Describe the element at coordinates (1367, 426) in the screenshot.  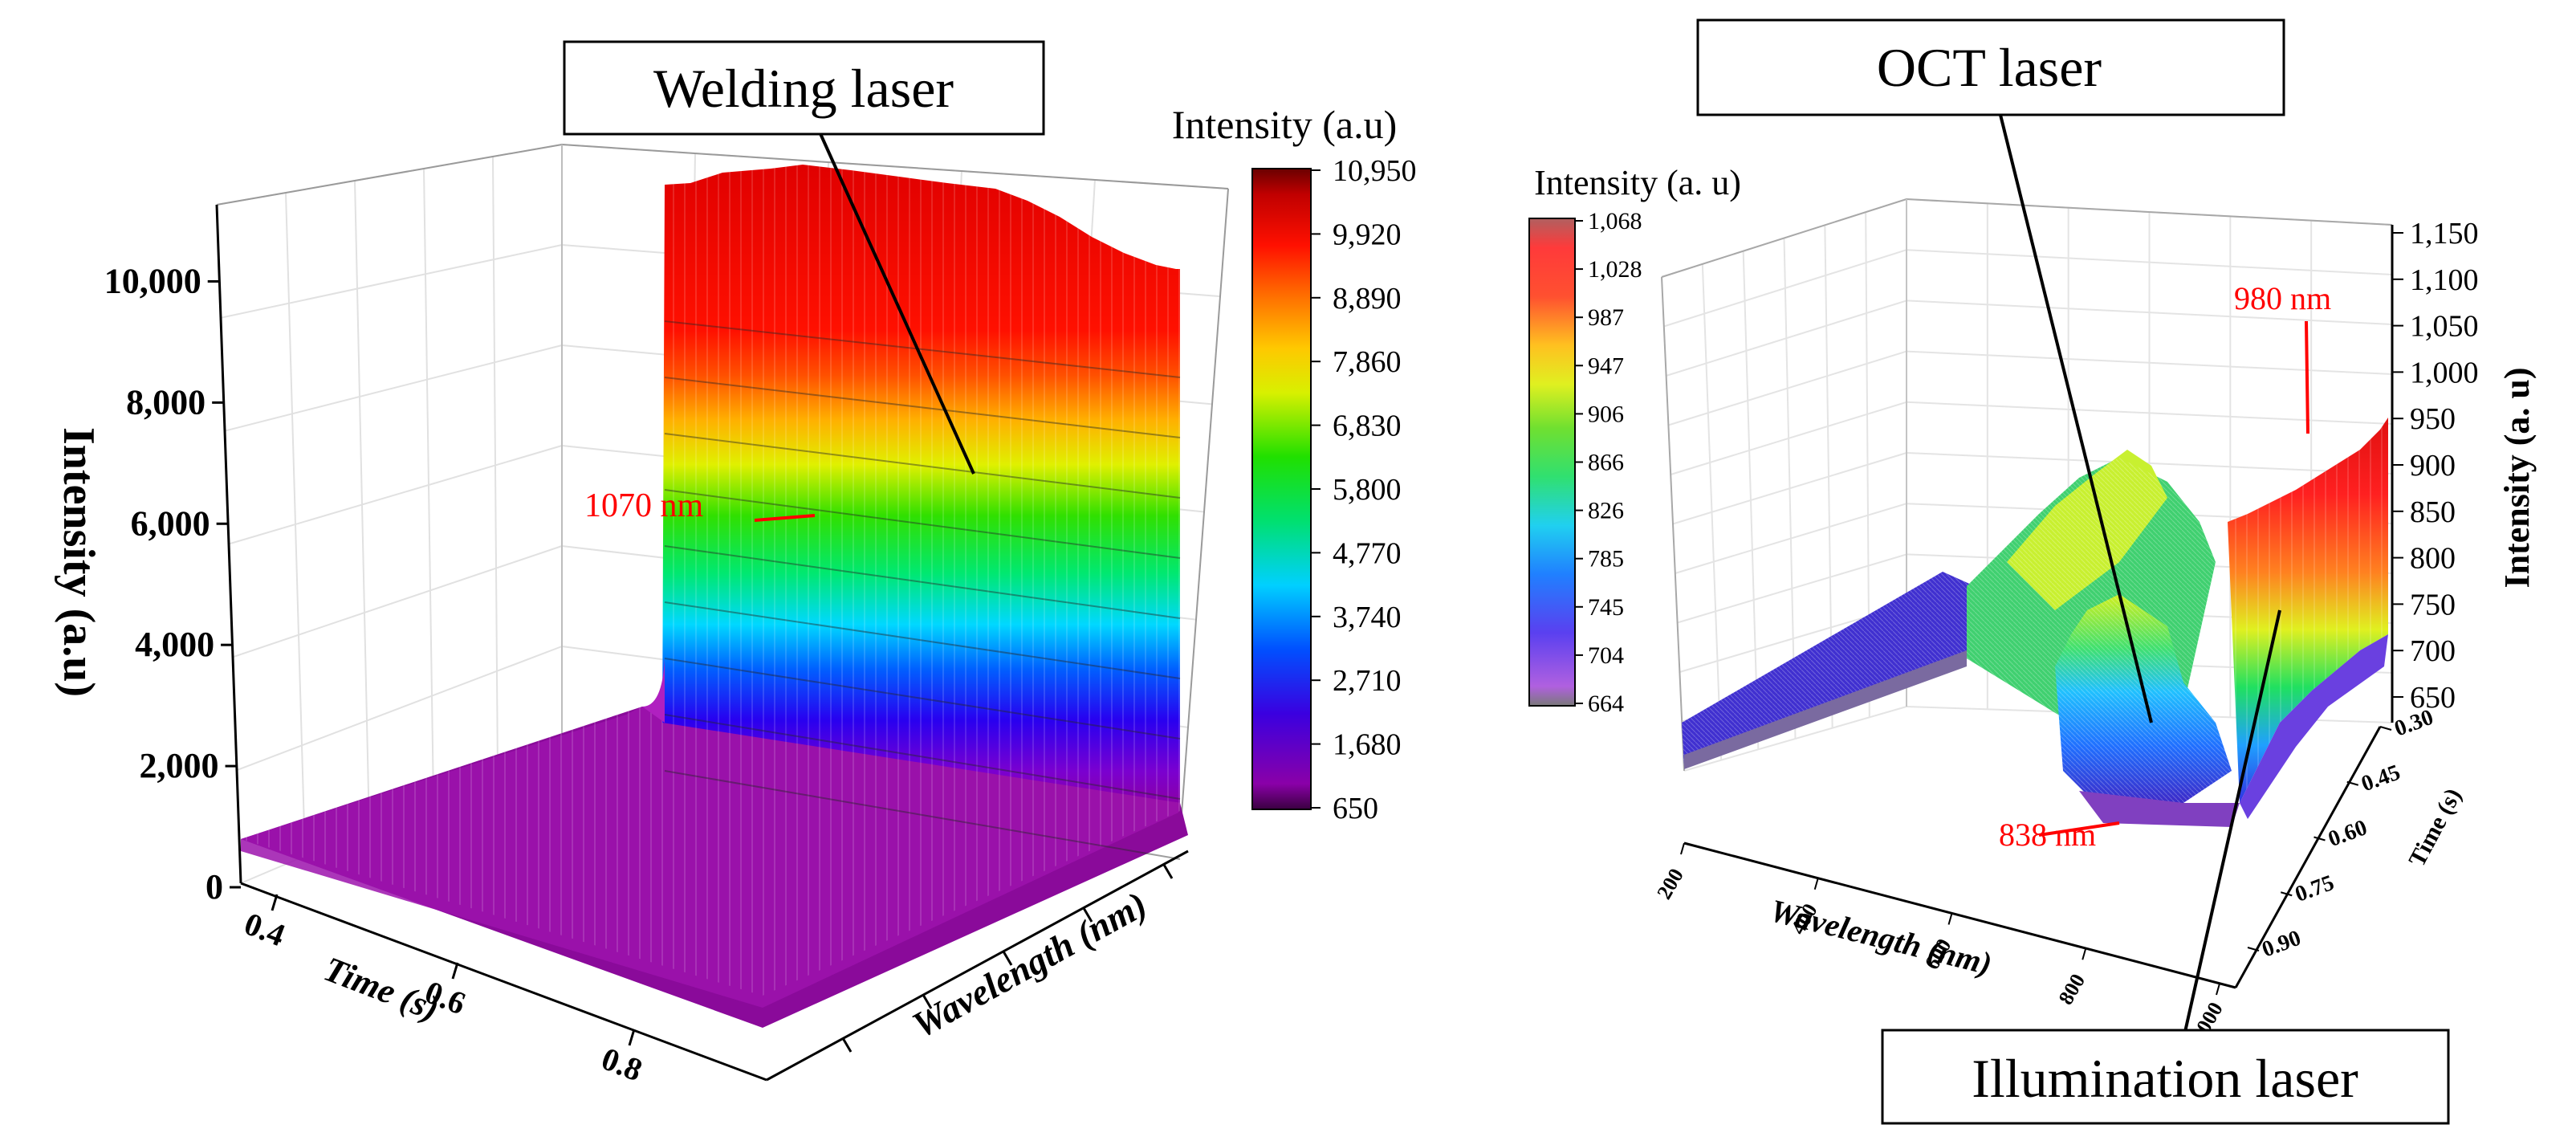
I see `left-colorbar-tick-label: 6,830` at that location.